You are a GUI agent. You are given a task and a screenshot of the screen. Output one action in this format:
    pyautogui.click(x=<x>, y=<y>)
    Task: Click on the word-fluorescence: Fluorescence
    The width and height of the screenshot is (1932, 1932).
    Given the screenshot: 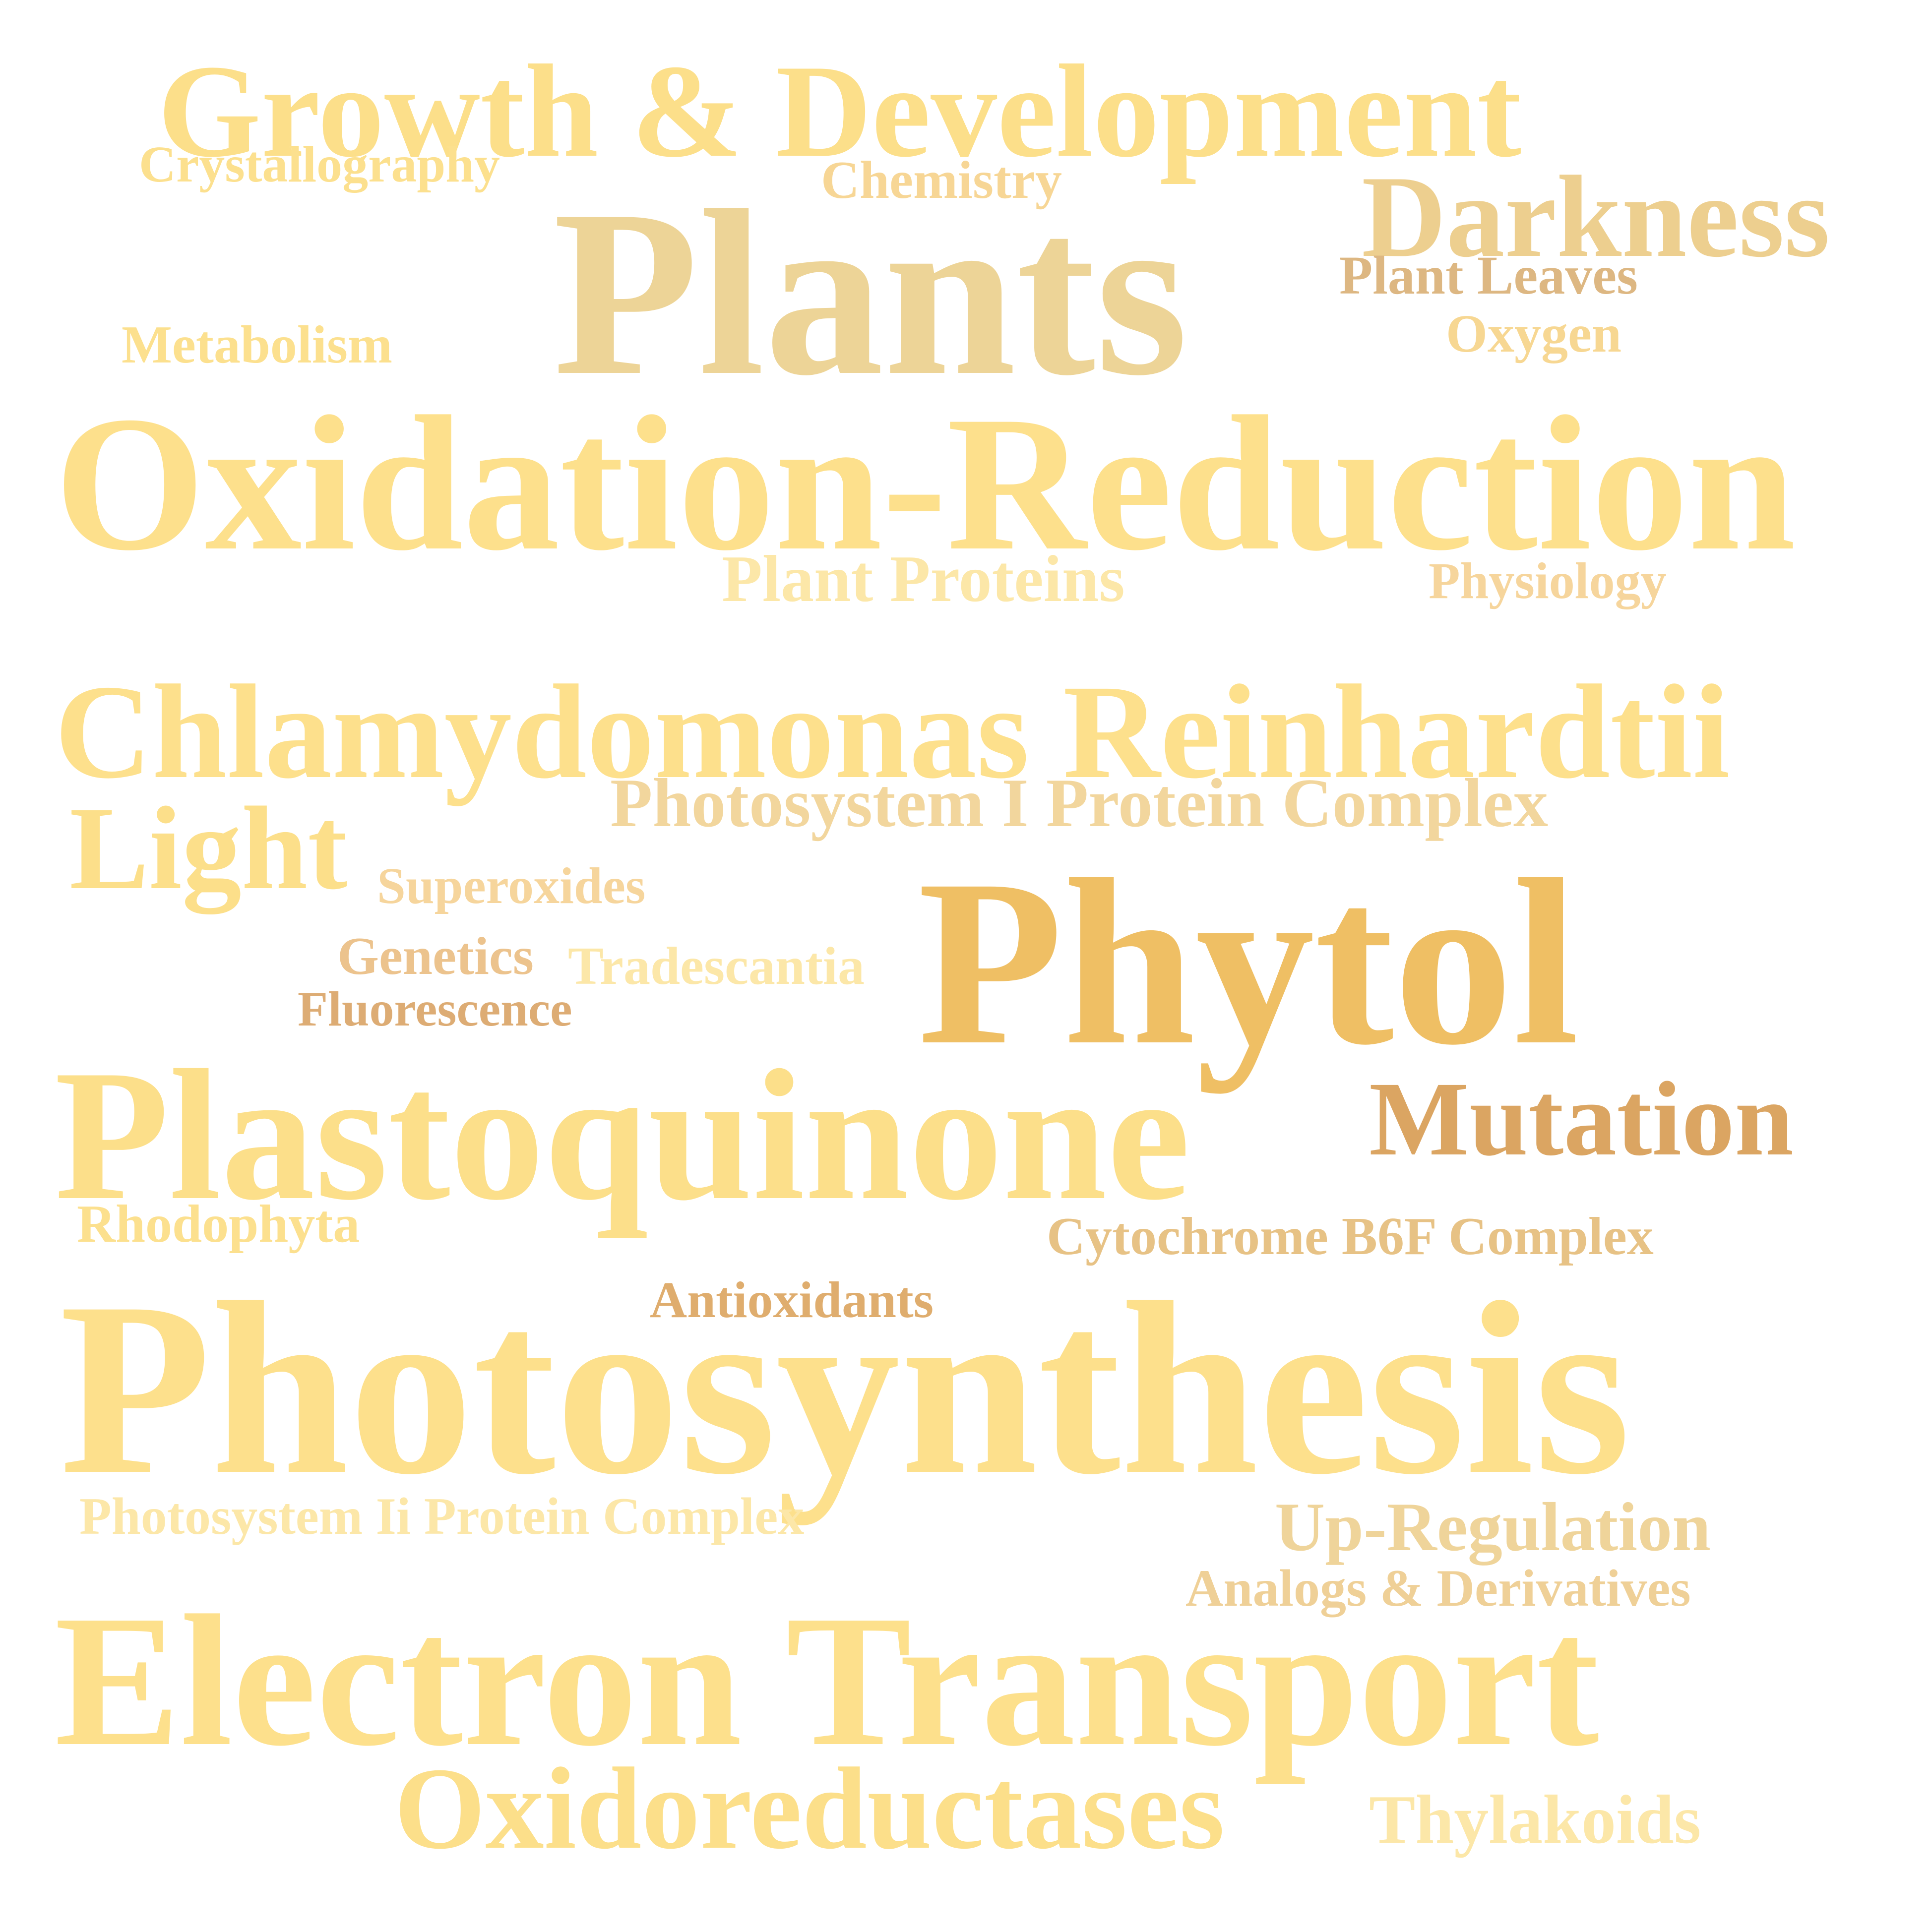 What is the action you would take?
    pyautogui.click(x=435, y=1008)
    